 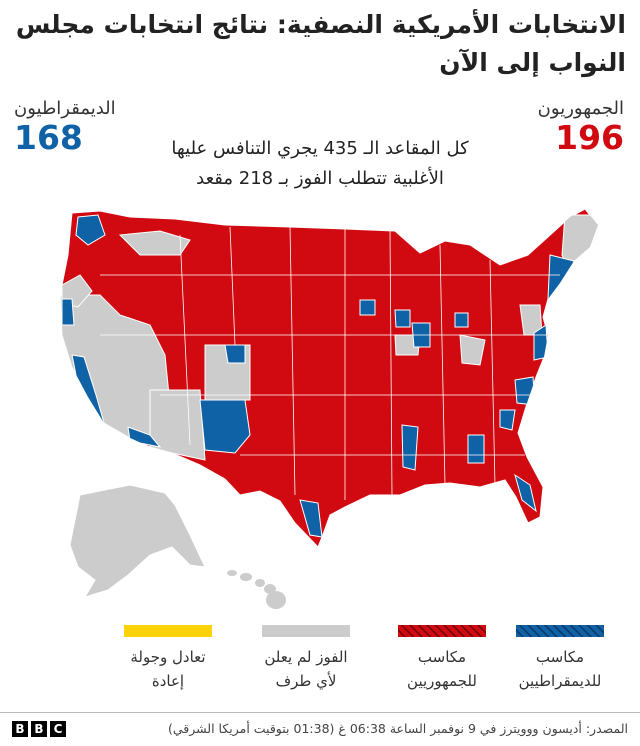 What do you see at coordinates (20, 729) in the screenshot?
I see `bbc-logo-b1: B` at bounding box center [20, 729].